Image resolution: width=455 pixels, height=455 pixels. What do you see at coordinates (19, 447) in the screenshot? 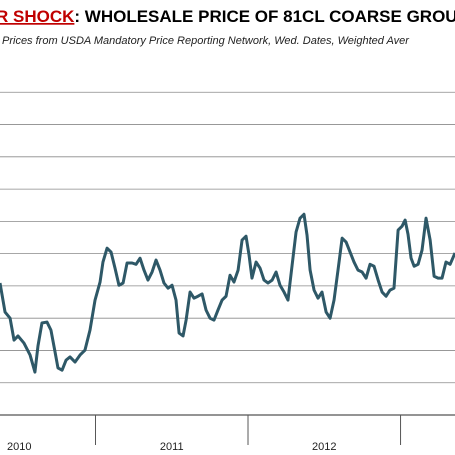
I see `x-tick-label: 2010` at bounding box center [19, 447].